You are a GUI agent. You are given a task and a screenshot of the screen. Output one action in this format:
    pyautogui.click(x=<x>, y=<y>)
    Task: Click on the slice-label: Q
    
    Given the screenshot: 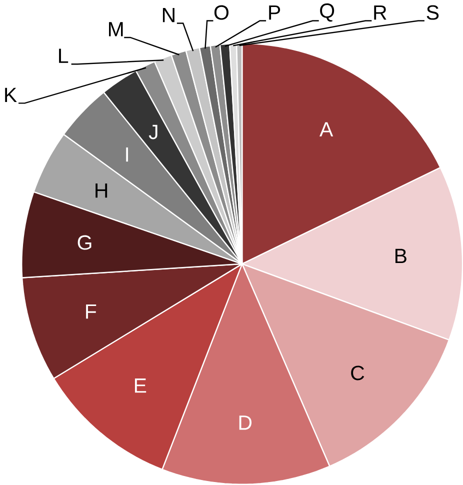 What is the action you would take?
    pyautogui.click(x=327, y=12)
    